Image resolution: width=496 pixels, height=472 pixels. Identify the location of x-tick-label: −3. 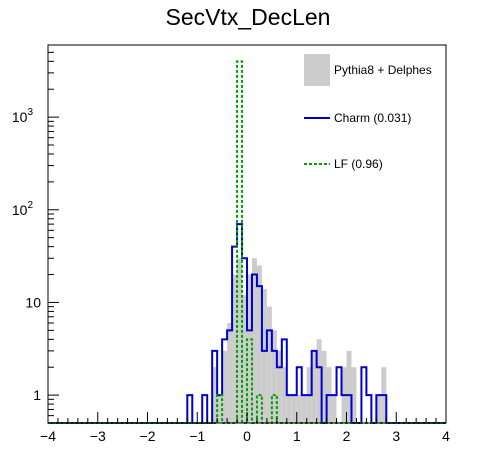
(98, 436).